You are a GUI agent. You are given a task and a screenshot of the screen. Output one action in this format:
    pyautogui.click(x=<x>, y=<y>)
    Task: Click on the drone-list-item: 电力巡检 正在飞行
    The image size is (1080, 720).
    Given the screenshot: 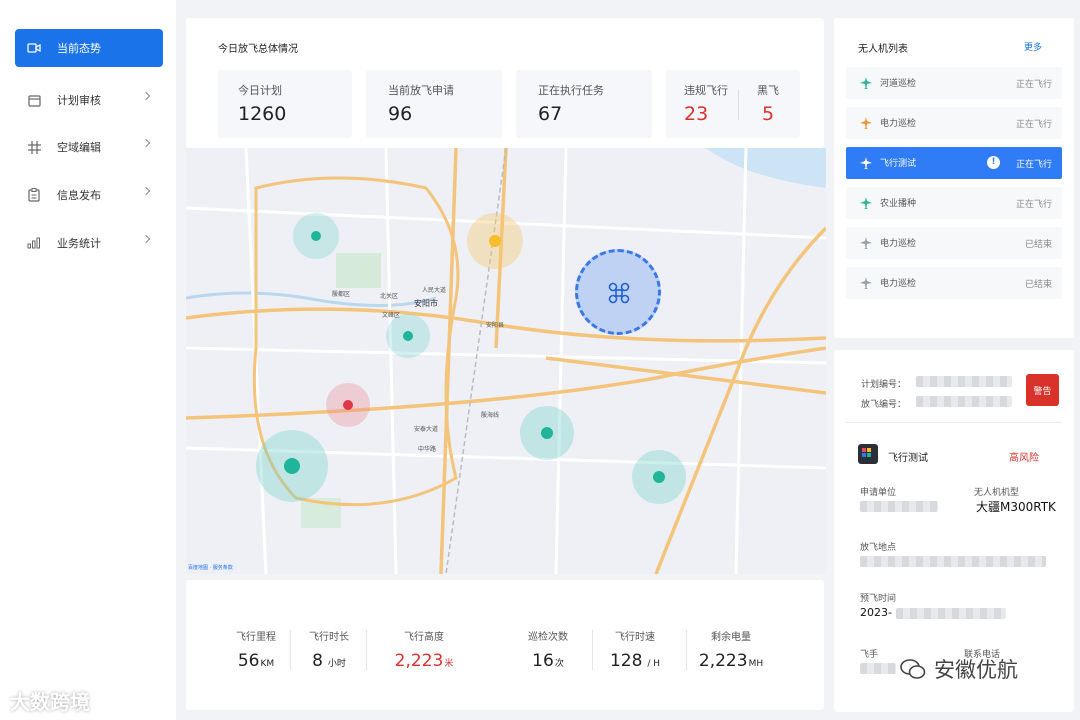 What is the action you would take?
    pyautogui.click(x=954, y=123)
    